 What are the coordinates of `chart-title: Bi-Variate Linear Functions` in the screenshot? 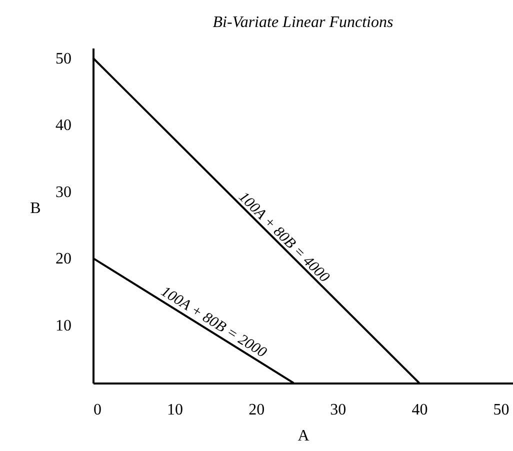 It's located at (303, 22).